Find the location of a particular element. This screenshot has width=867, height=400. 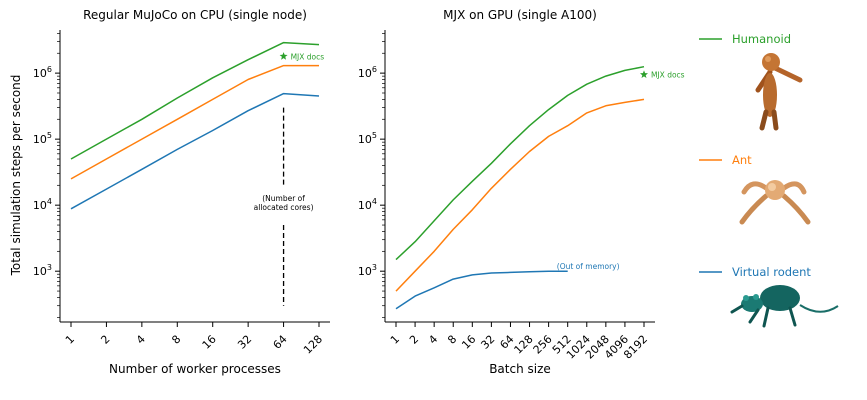

legend-label-ant: Ant is located at coordinates (742, 160).